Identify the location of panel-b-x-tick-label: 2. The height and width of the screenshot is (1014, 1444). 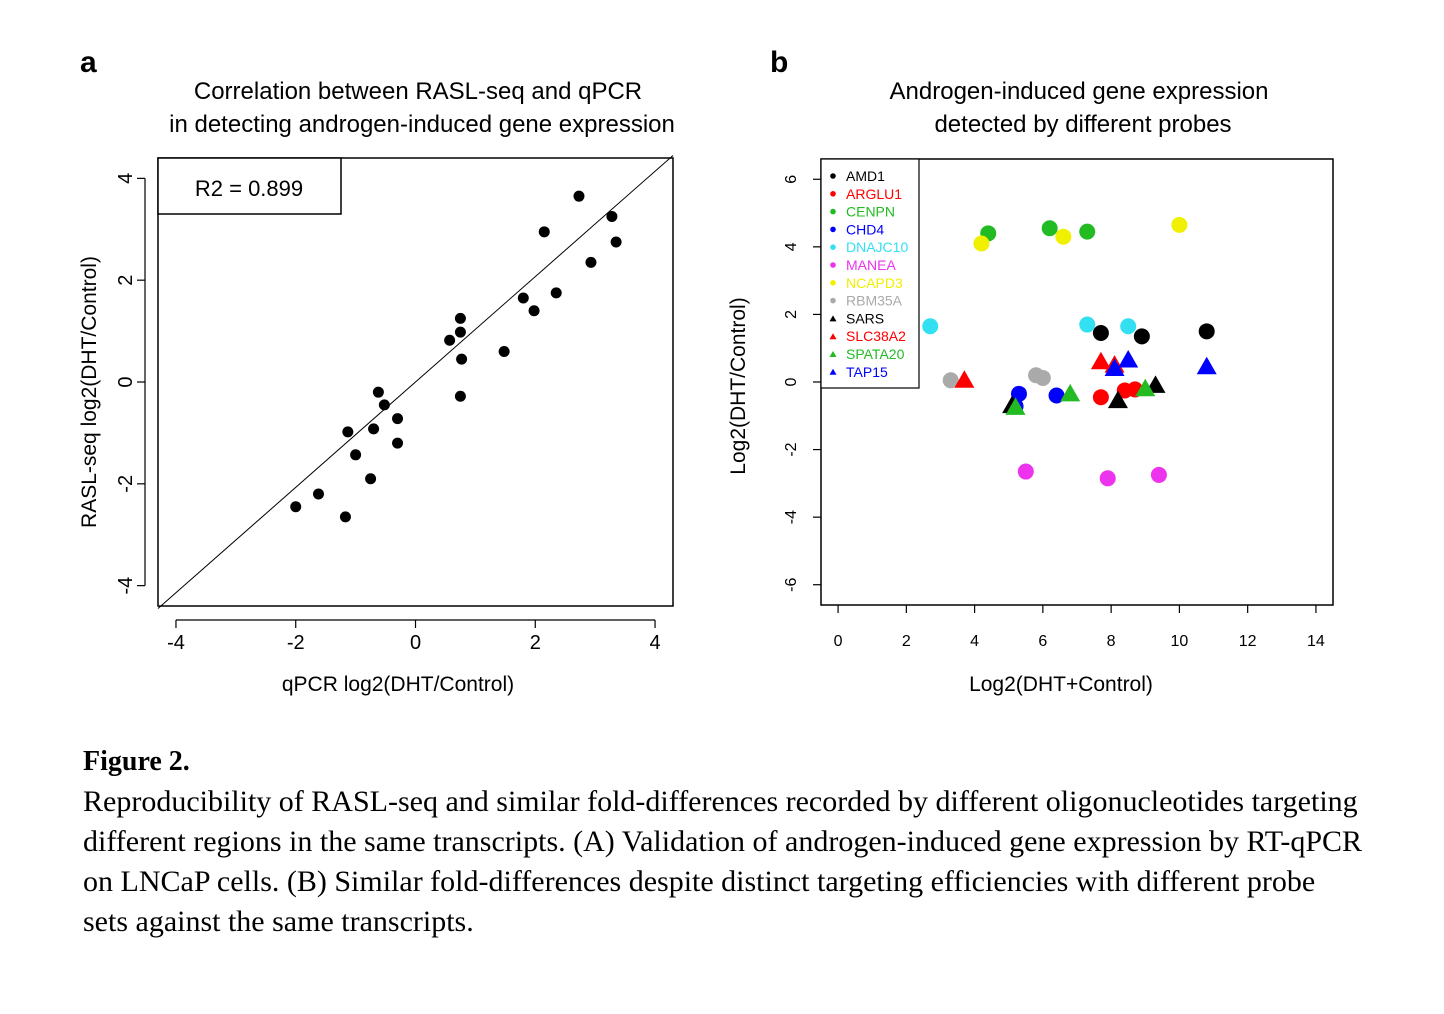
(906, 641).